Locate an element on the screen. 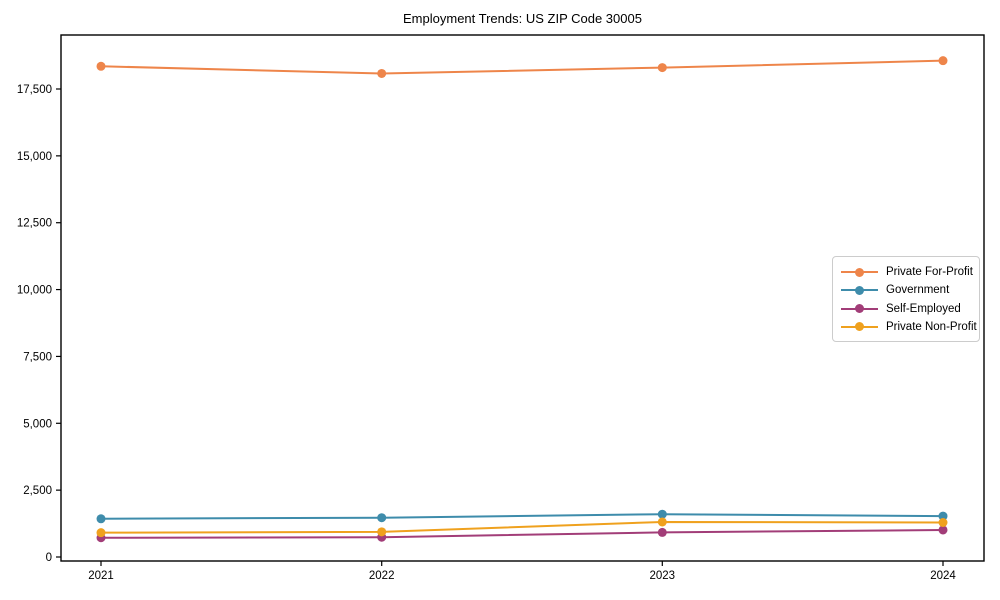  y-tick-label: 7,500 is located at coordinates (37, 357).